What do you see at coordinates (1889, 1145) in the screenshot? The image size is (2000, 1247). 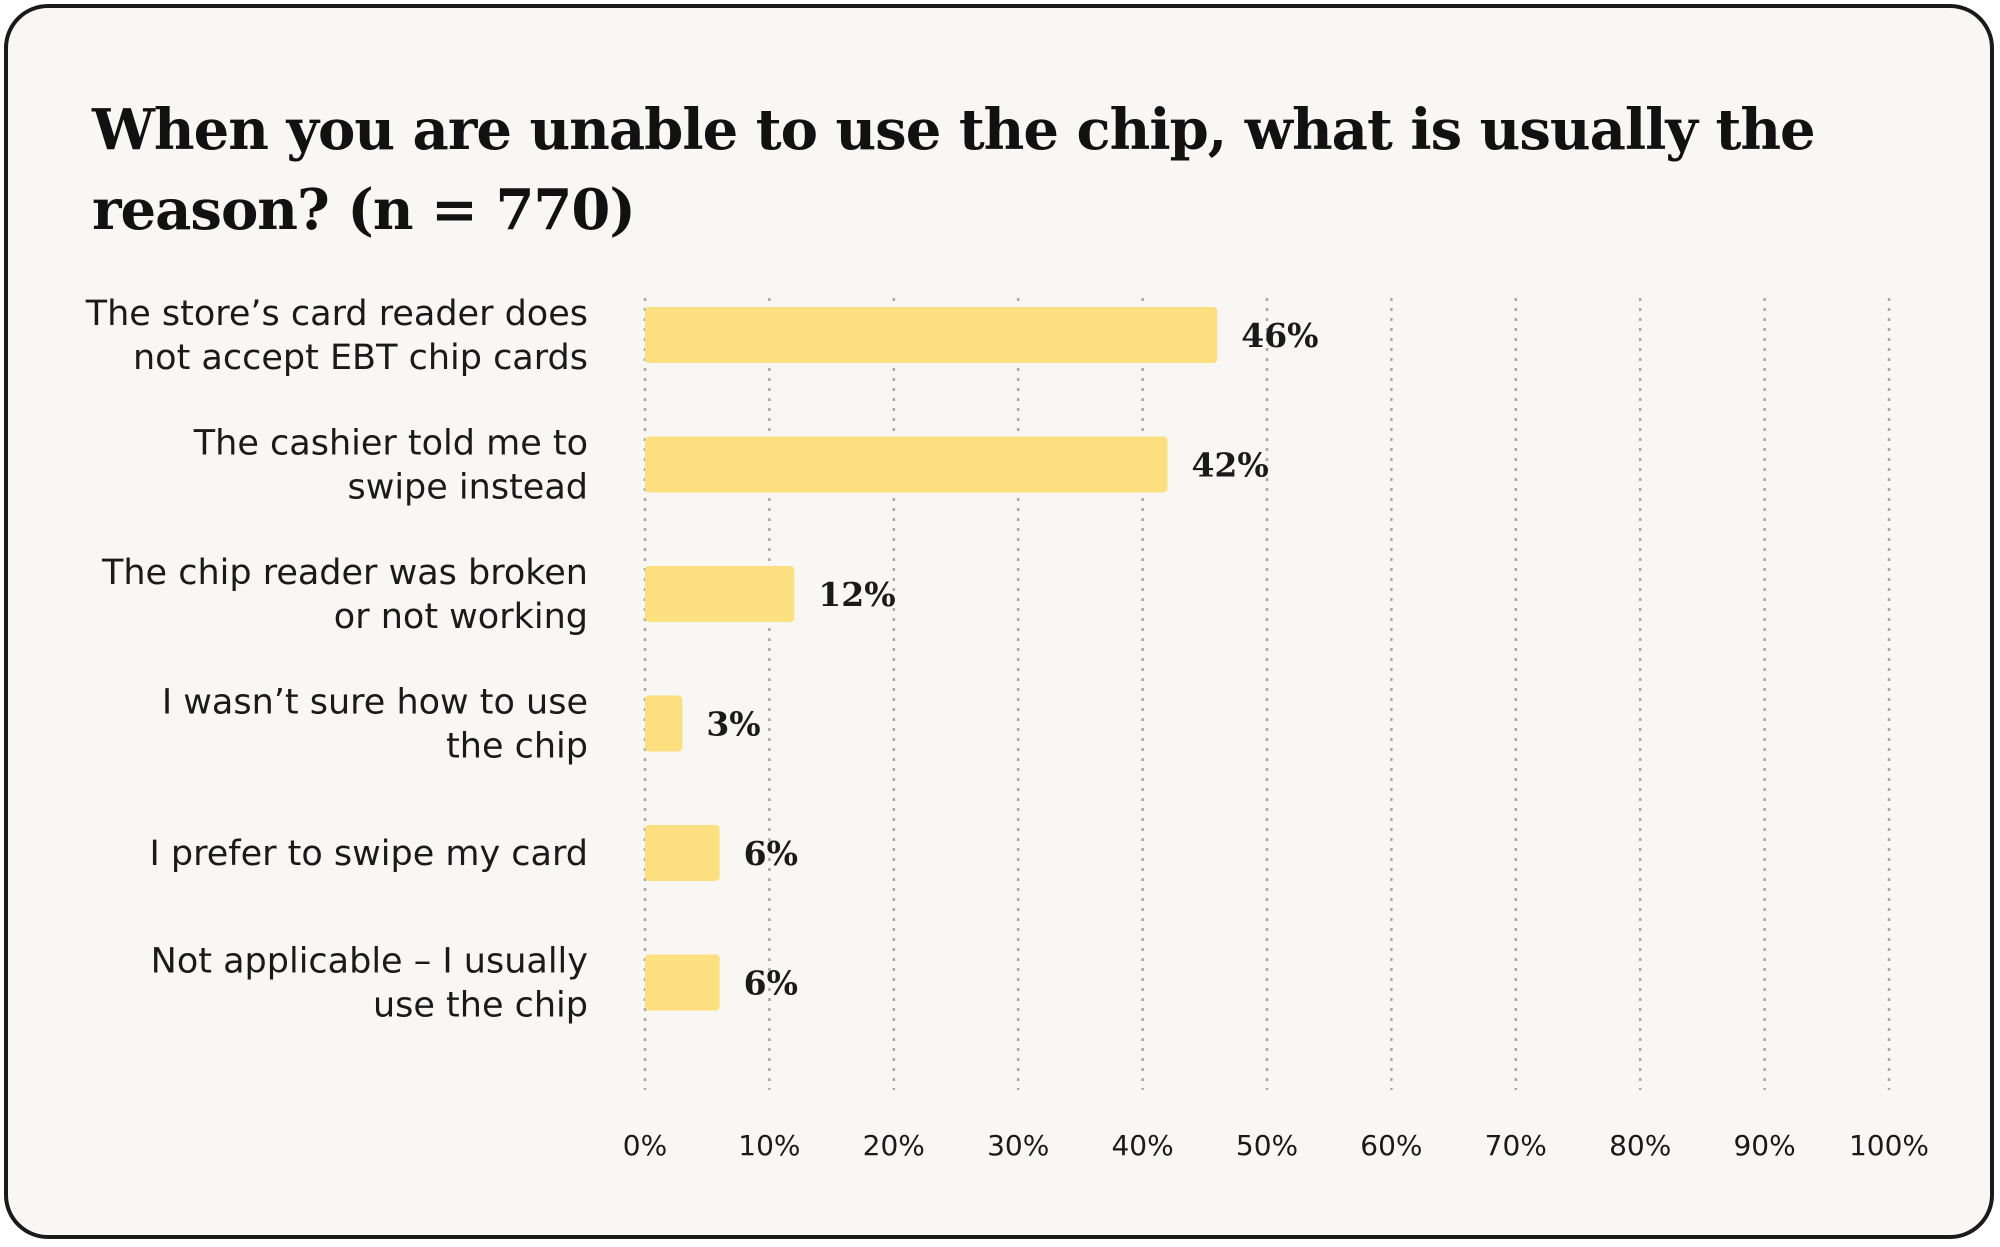 I see `x-tick-label: 100%` at bounding box center [1889, 1145].